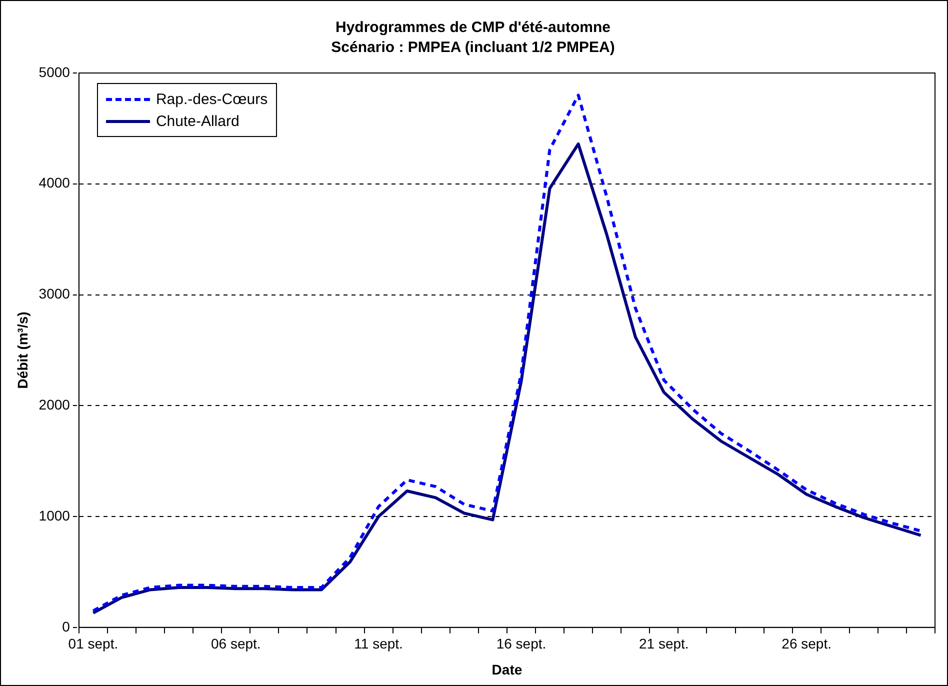 This screenshot has width=948, height=686. Describe the element at coordinates (235, 644) in the screenshot. I see `x-tick-label: 06 sept.` at that location.